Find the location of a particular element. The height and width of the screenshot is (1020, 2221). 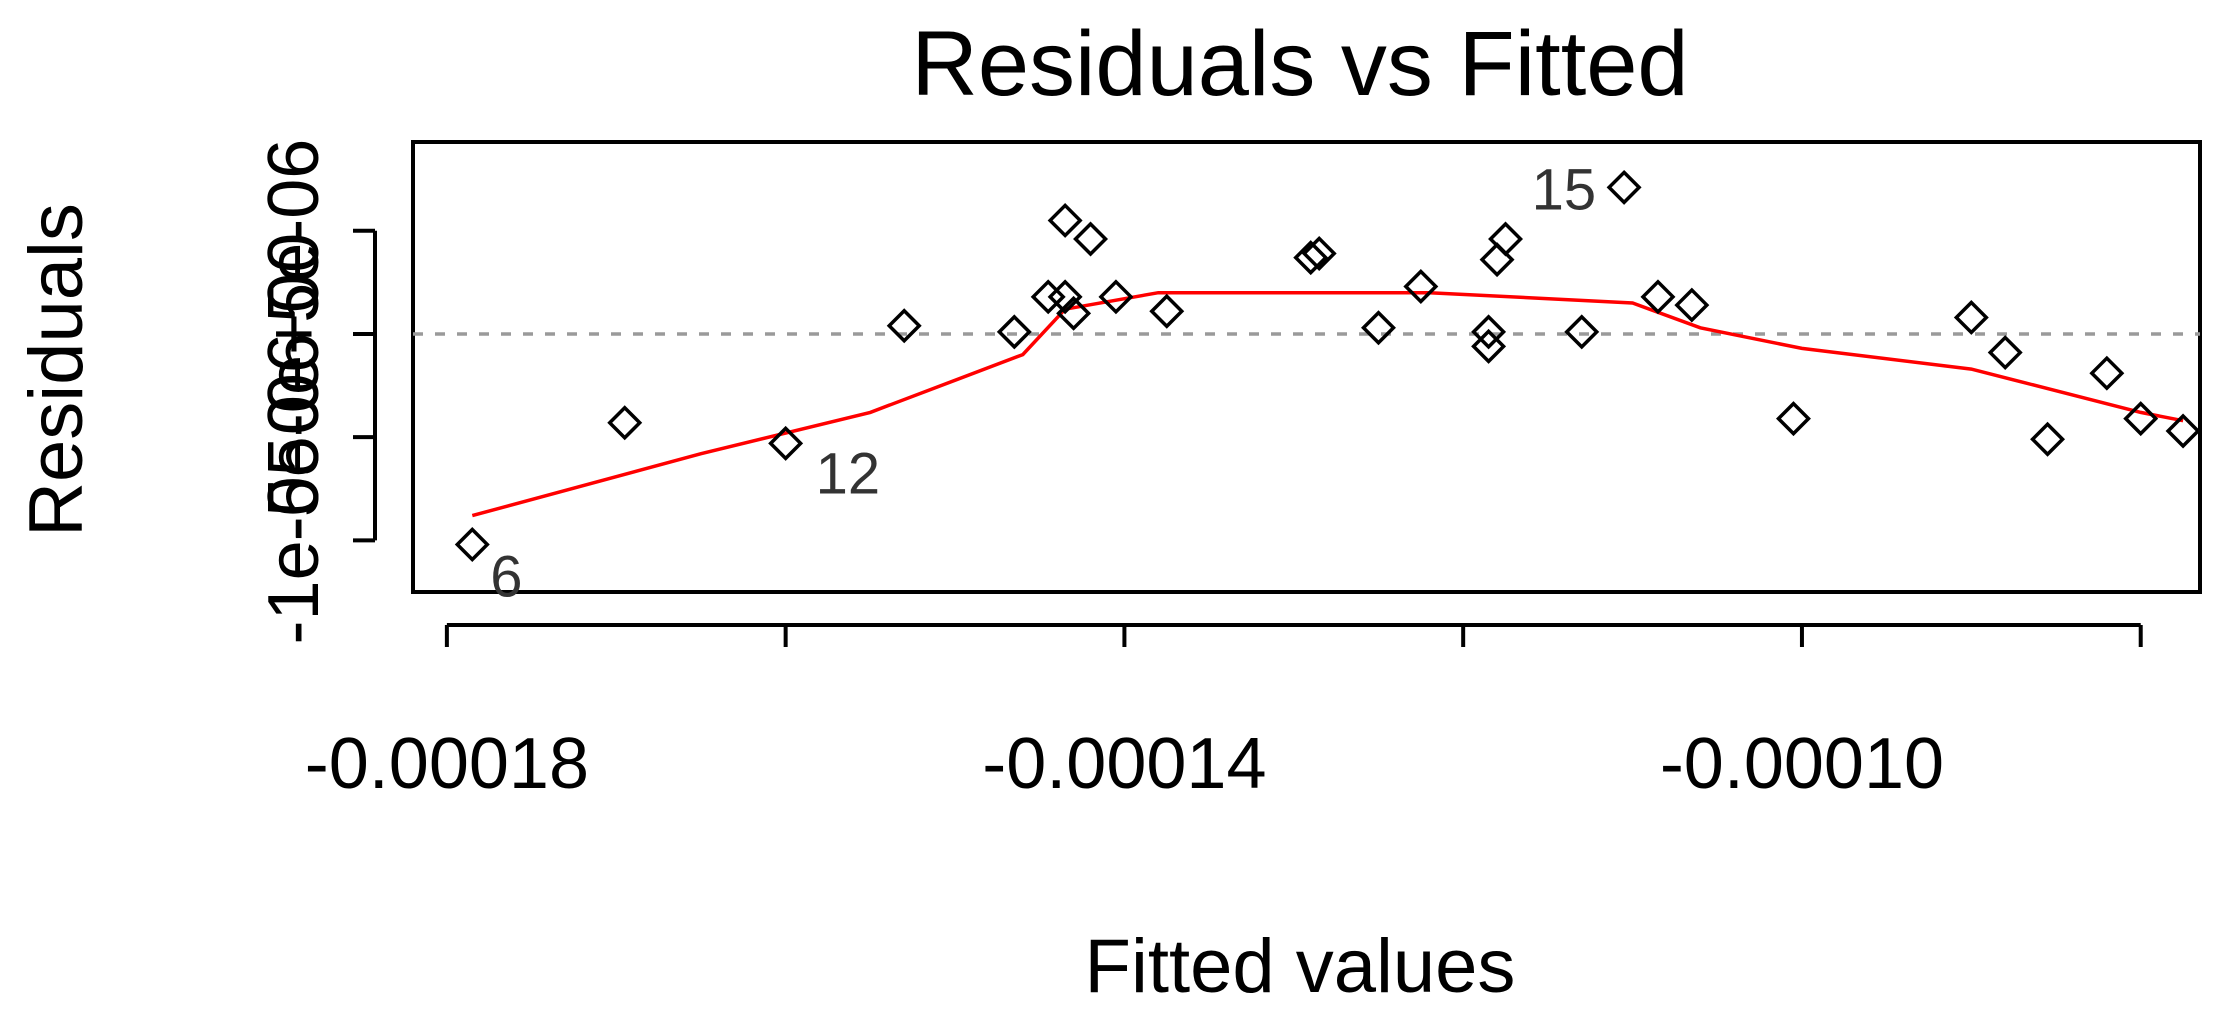

y-tick-label: 0e+00 is located at coordinates (294, 334).